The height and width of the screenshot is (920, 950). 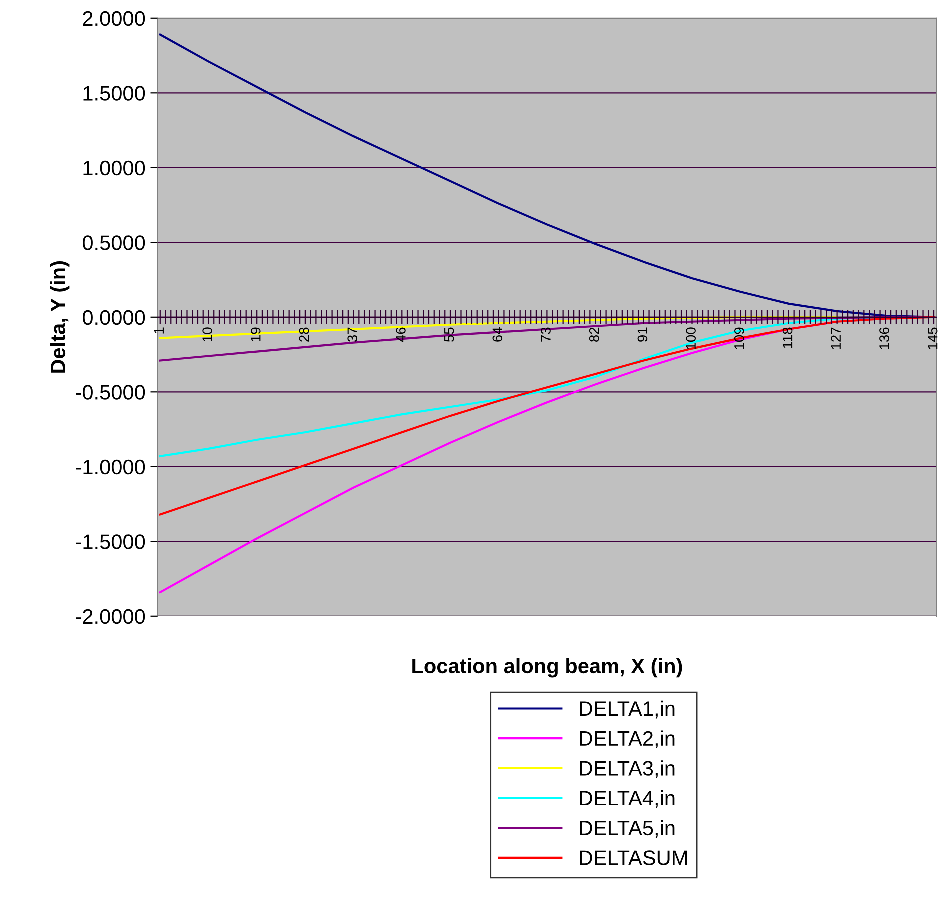 What do you see at coordinates (627, 799) in the screenshot?
I see `legend-label: DELTA4,in` at bounding box center [627, 799].